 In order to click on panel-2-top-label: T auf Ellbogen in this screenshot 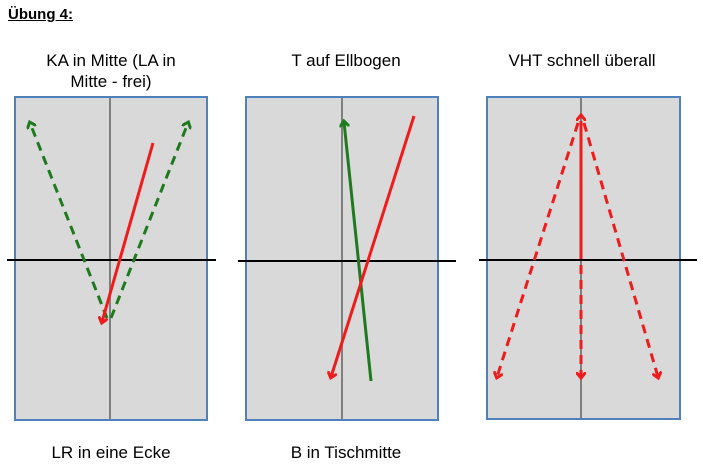, I will do `click(346, 60)`.